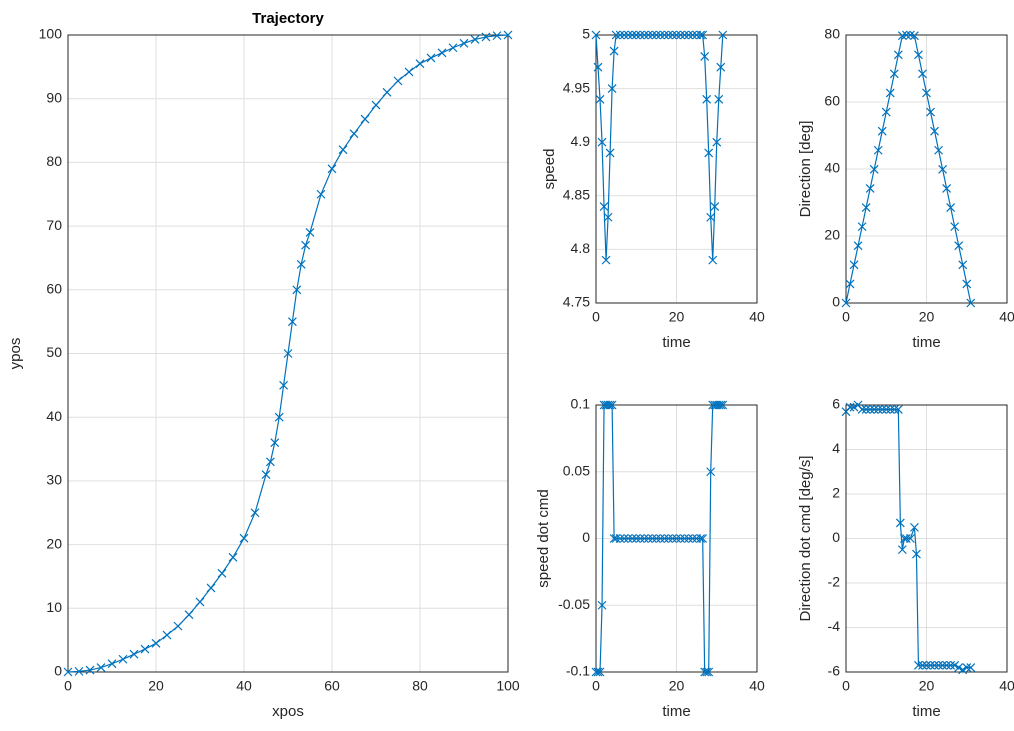 Image resolution: width=1014 pixels, height=731 pixels. What do you see at coordinates (54, 161) in the screenshot?
I see `y-tick-label: 80` at bounding box center [54, 161].